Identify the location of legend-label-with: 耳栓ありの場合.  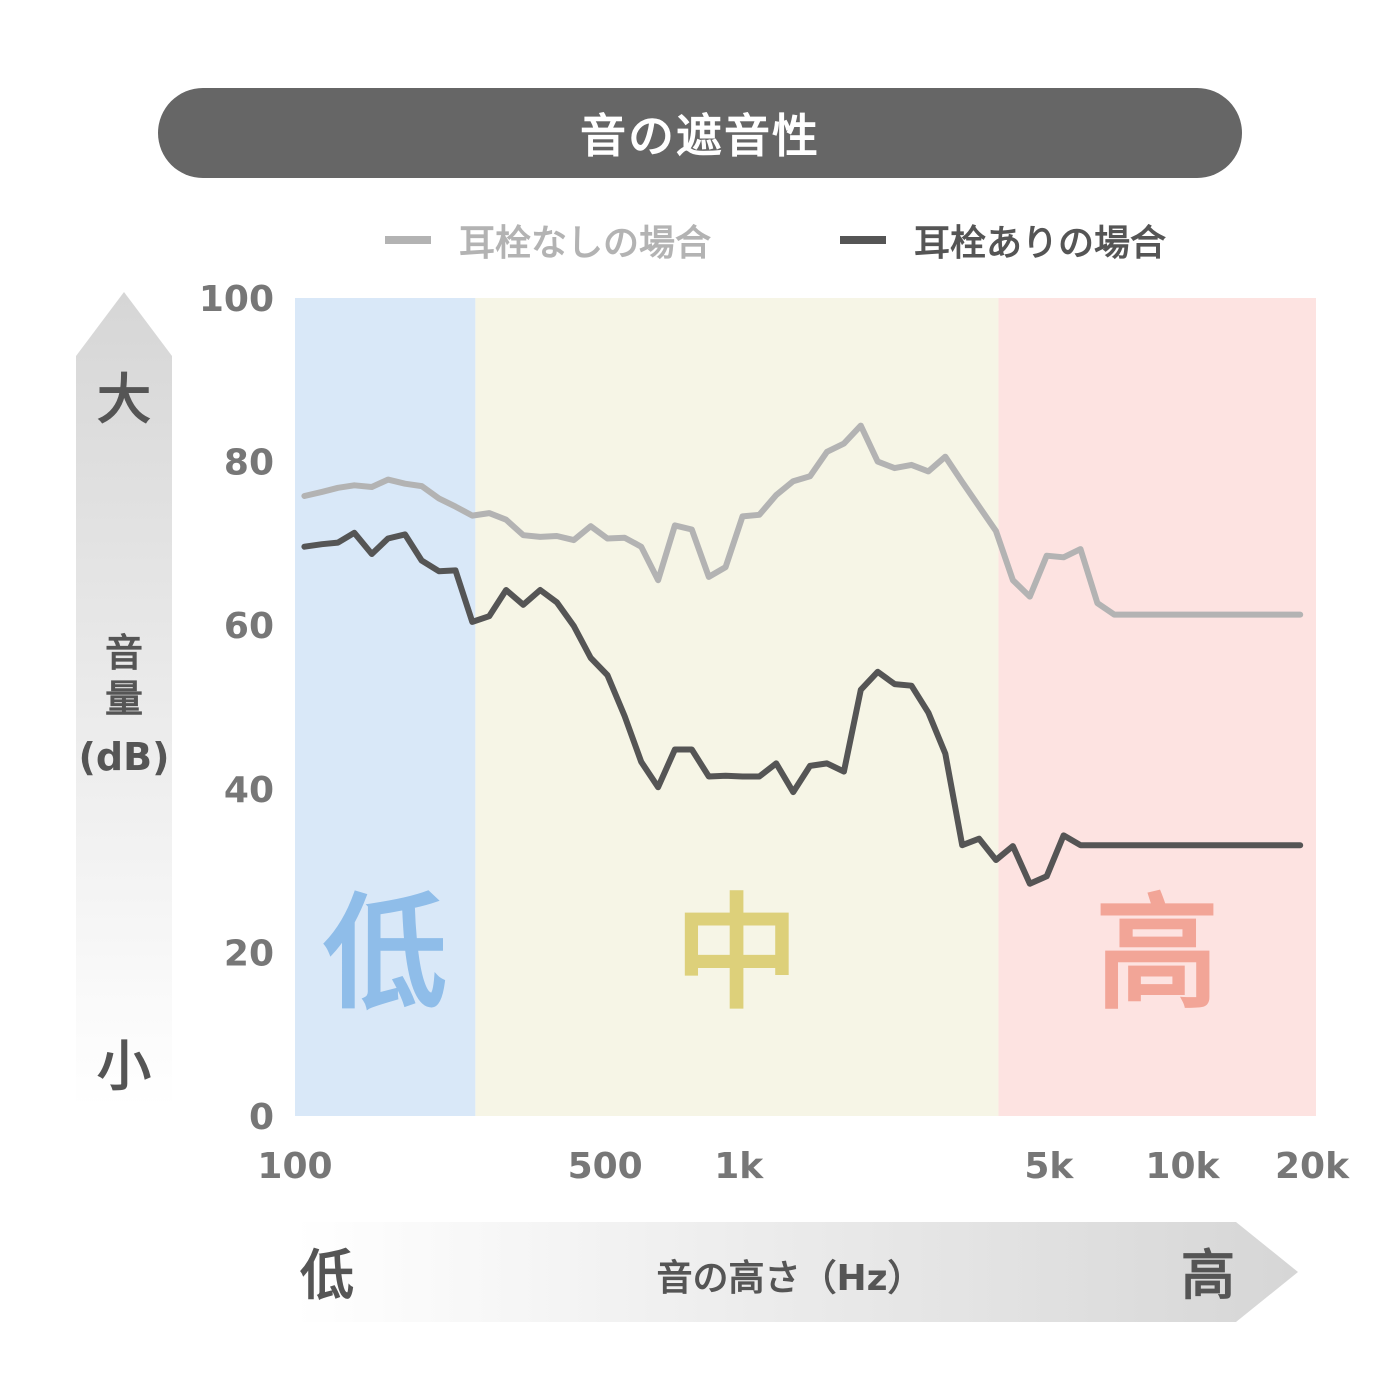
(1040, 243).